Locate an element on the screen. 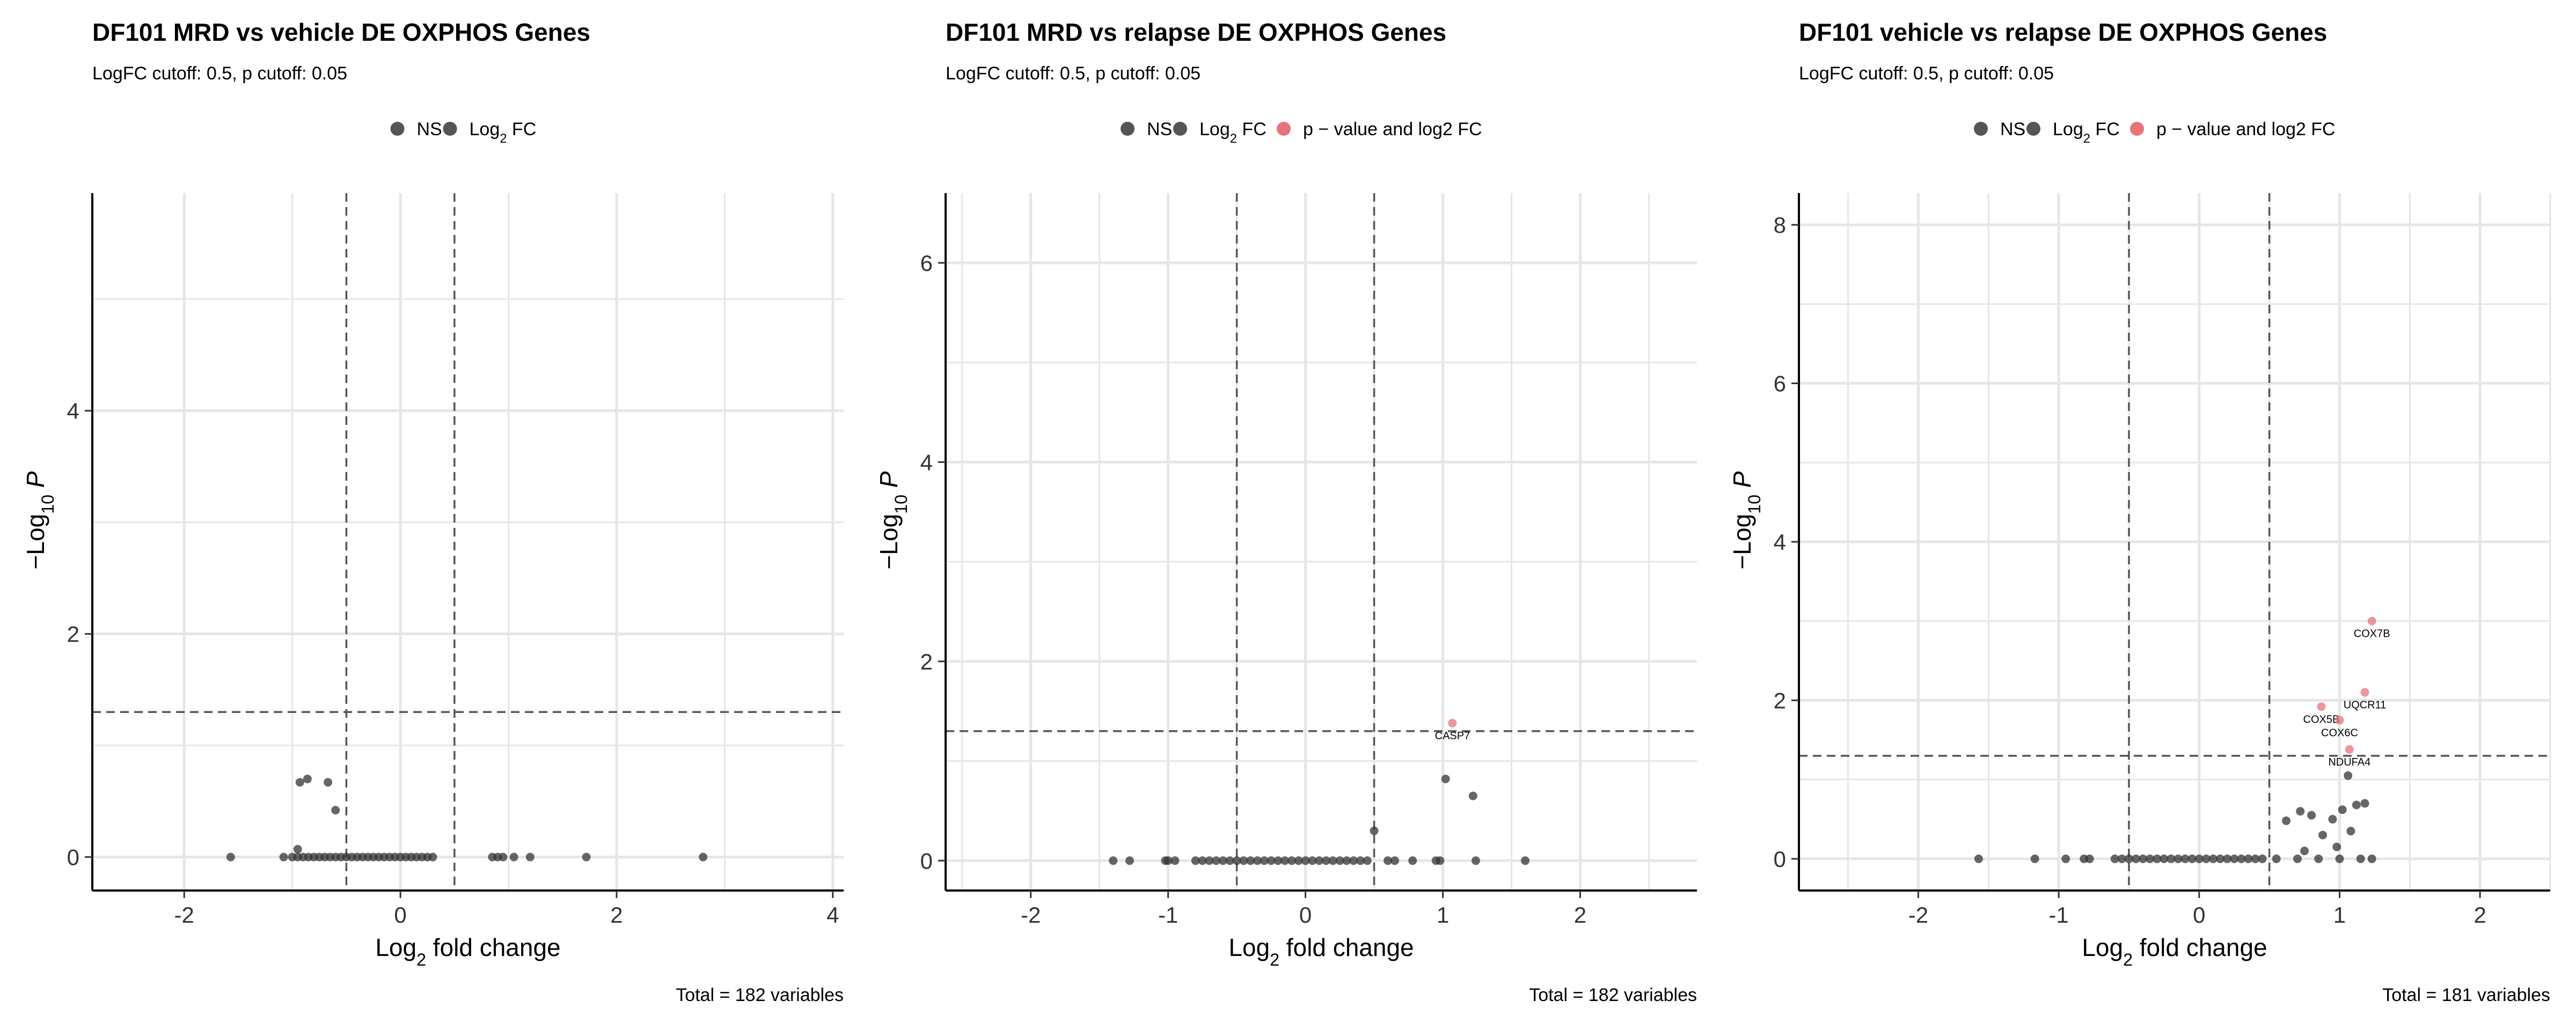  chart-title: DF101 MRD vs relapse DE OXPHOS Genes is located at coordinates (1196, 32).